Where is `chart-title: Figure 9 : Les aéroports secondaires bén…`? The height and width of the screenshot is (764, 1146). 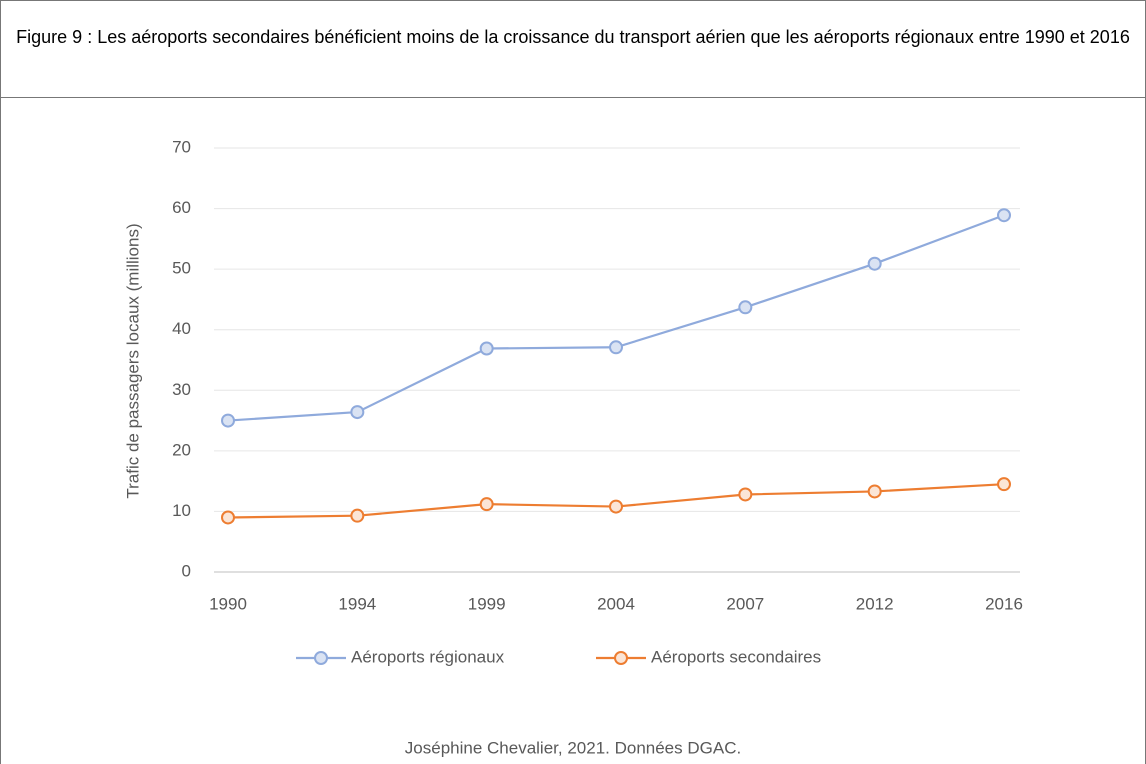
chart-title: Figure 9 : Les aéroports secondaires bén… is located at coordinates (573, 49).